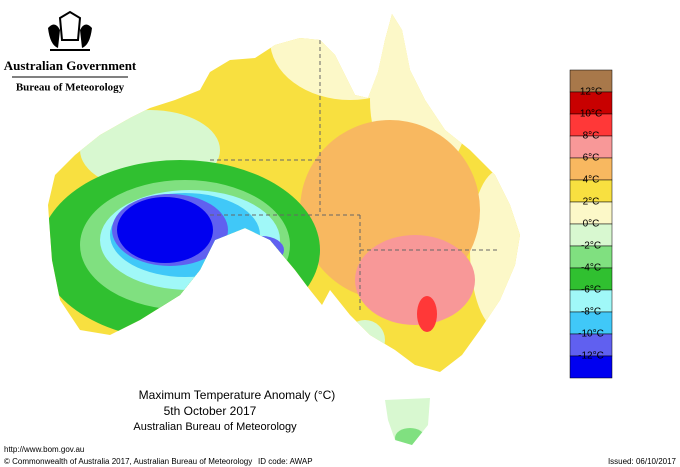 This screenshot has height=467, width=680. Describe the element at coordinates (591, 367) in the screenshot. I see `legend-swatch` at that location.